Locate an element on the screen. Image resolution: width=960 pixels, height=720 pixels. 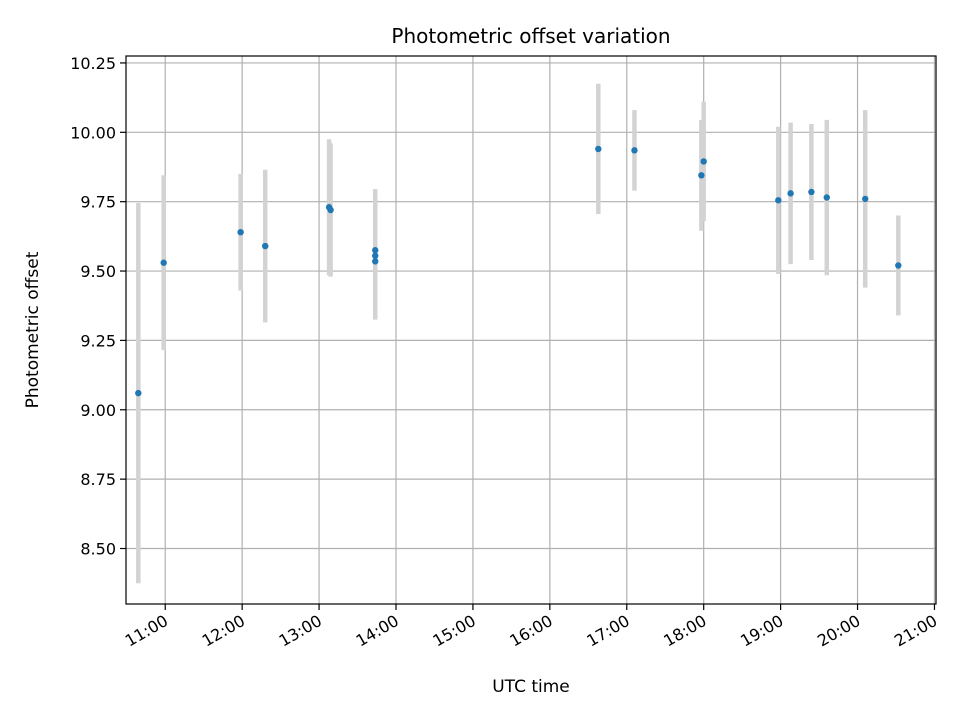
y-tick-label: 9.50 is located at coordinates (98, 271).